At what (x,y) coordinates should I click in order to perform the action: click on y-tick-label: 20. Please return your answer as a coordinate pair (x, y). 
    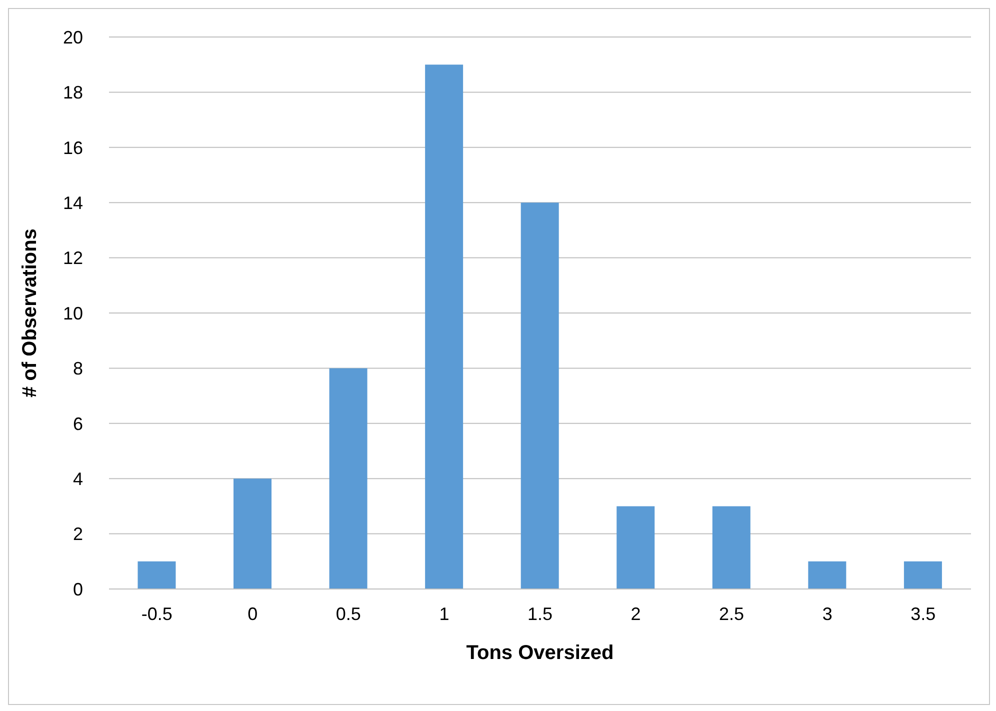
    Looking at the image, I should click on (72, 37).